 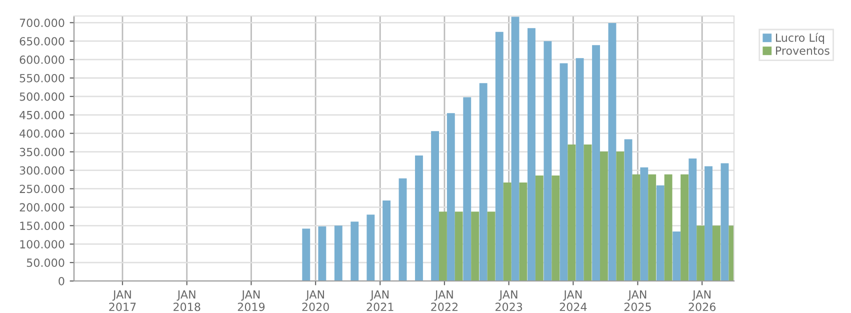 What do you see at coordinates (122, 301) in the screenshot?
I see `x-tick-label: JAN 2017` at bounding box center [122, 301].